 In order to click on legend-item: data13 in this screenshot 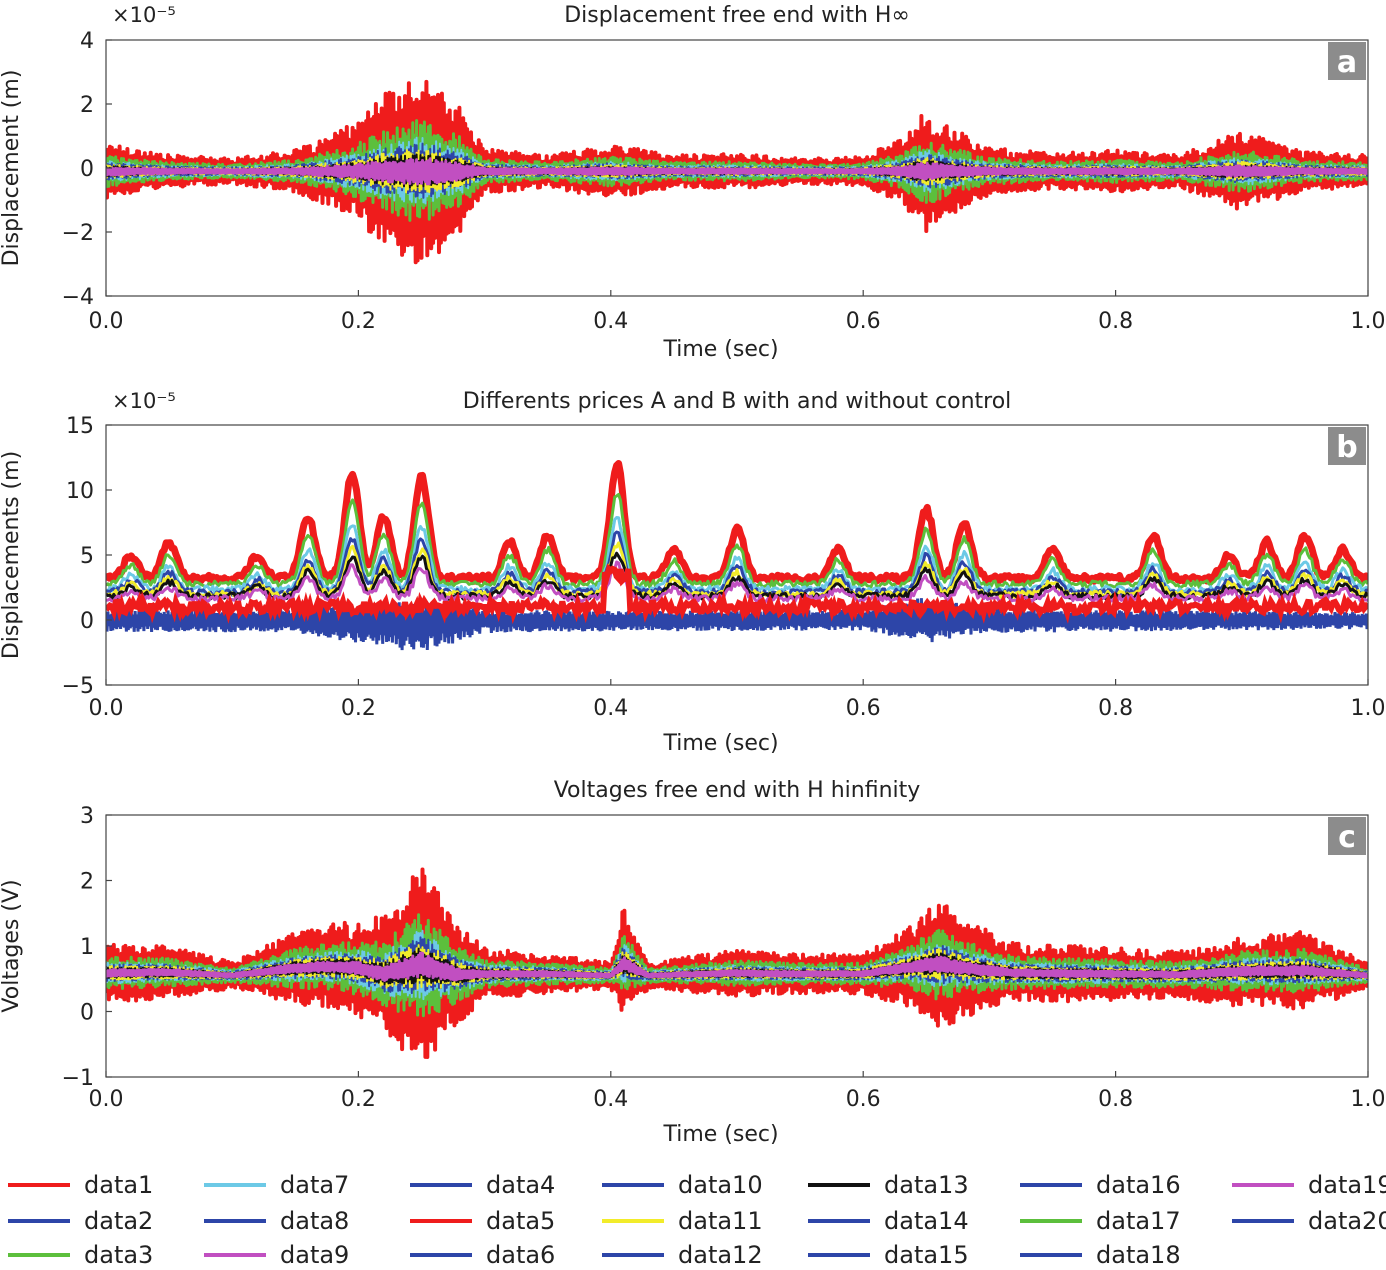, I will do `click(888, 1185)`.